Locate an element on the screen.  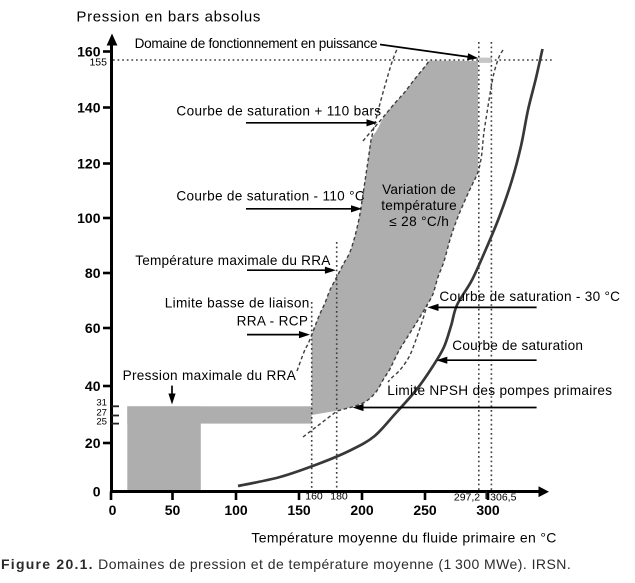
svg-text: 155 is located at coordinates (98, 63).